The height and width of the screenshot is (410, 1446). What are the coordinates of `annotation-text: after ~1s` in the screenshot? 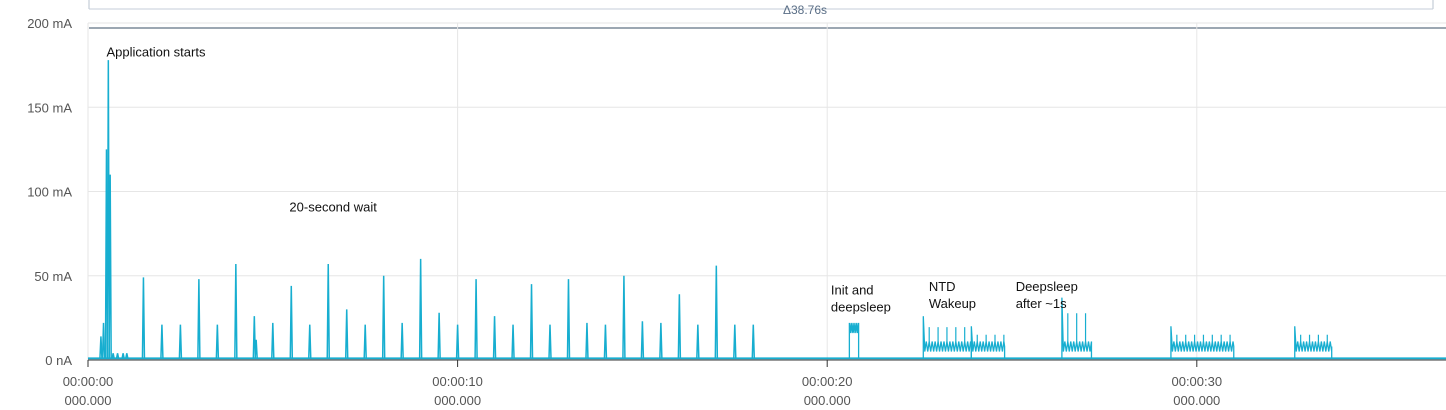 It's located at (1041, 303).